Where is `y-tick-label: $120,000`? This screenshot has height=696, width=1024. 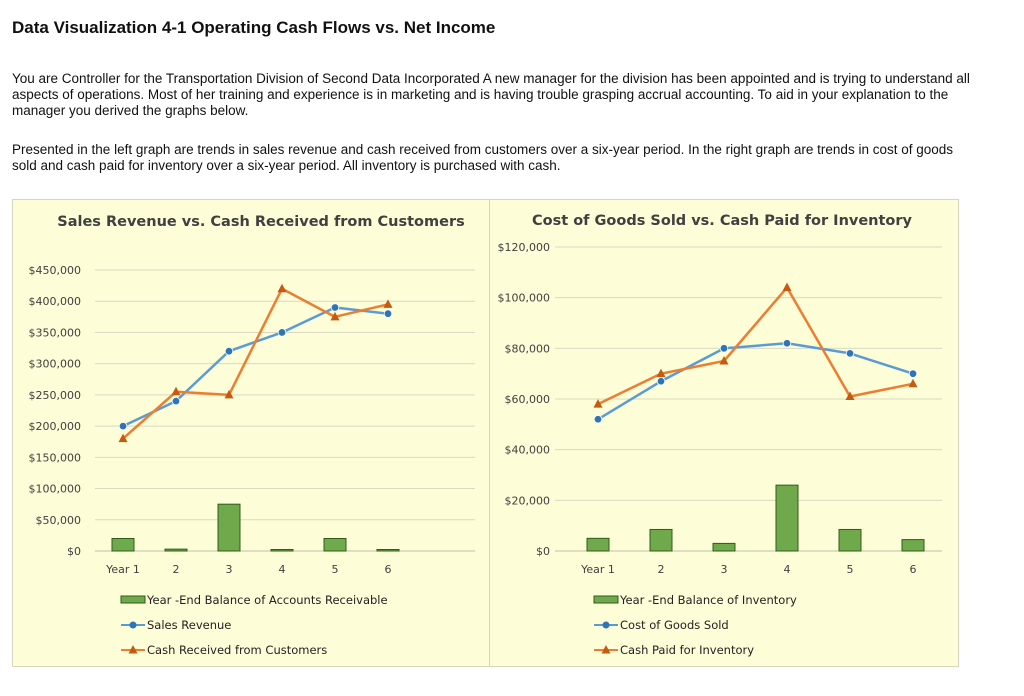 y-tick-label: $120,000 is located at coordinates (524, 247).